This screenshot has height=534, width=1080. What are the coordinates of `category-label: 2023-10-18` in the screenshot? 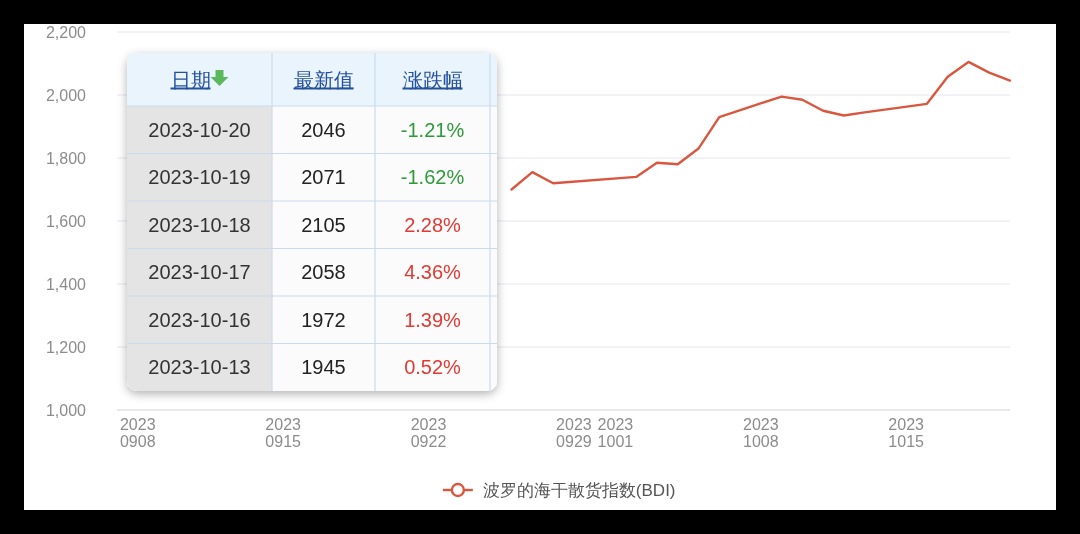 It's located at (199, 224).